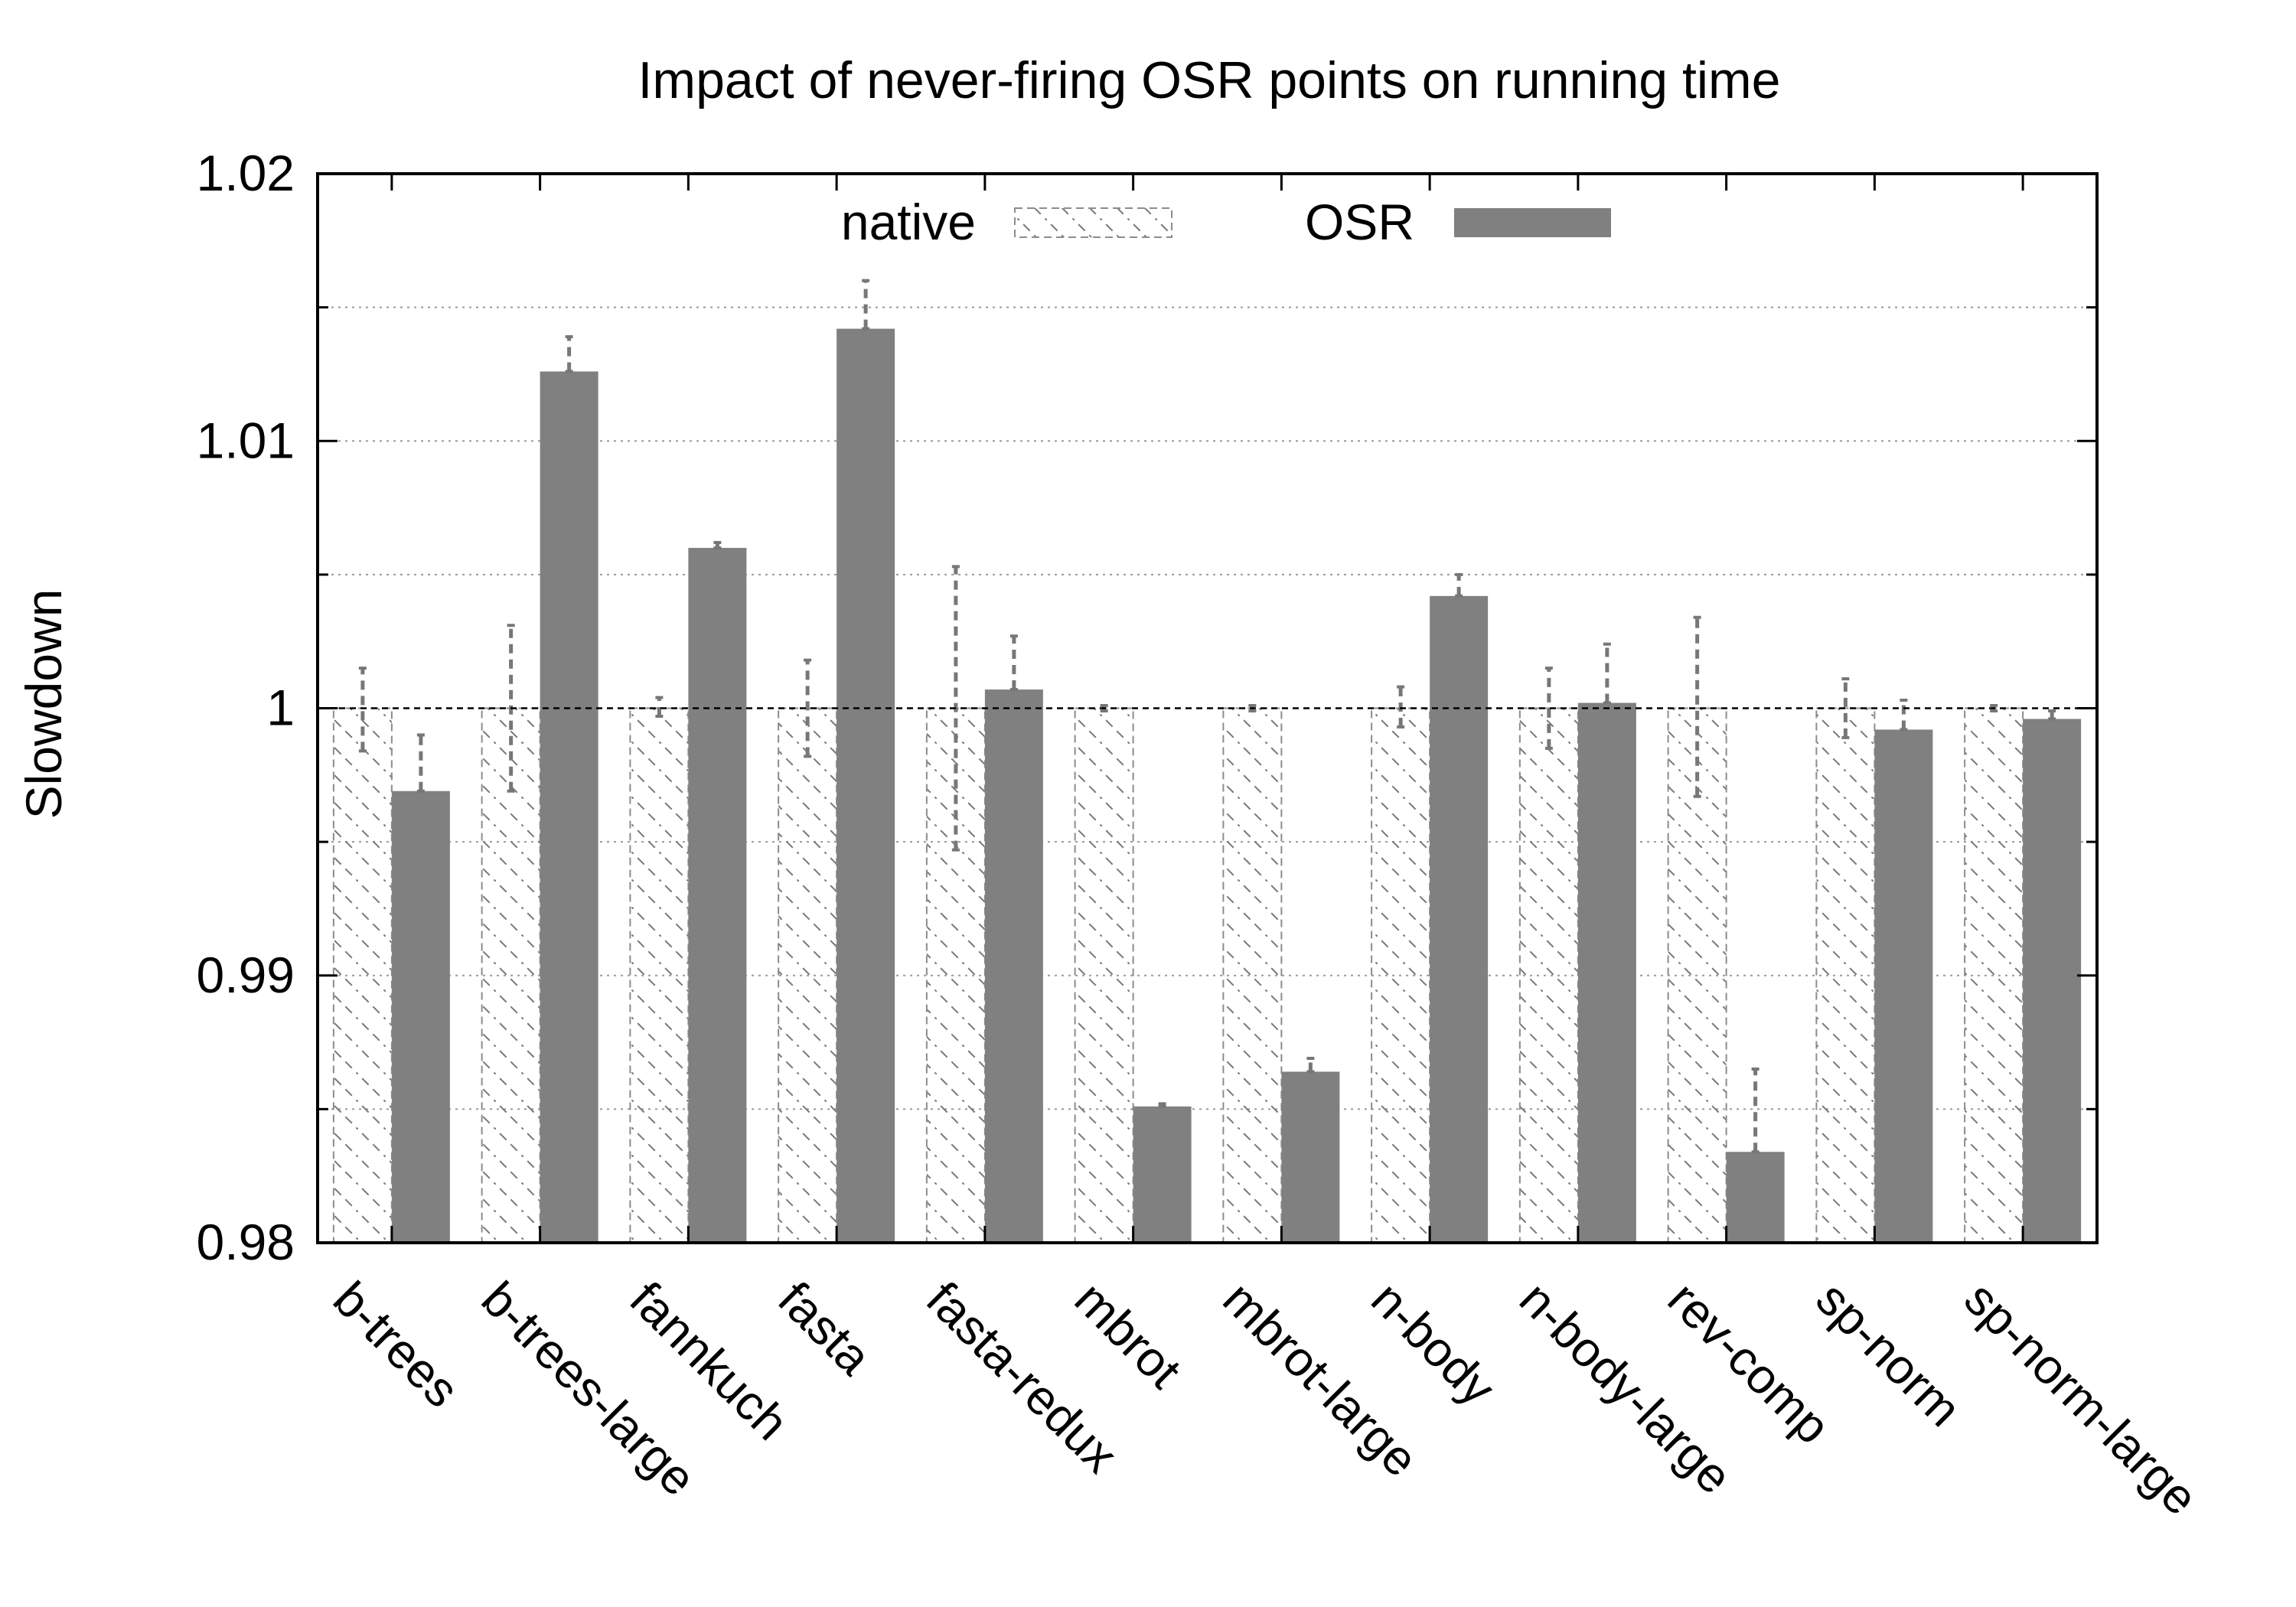 This screenshot has height=1607, width=2296. What do you see at coordinates (246, 173) in the screenshot?
I see `y-tick-label: 1.02` at bounding box center [246, 173].